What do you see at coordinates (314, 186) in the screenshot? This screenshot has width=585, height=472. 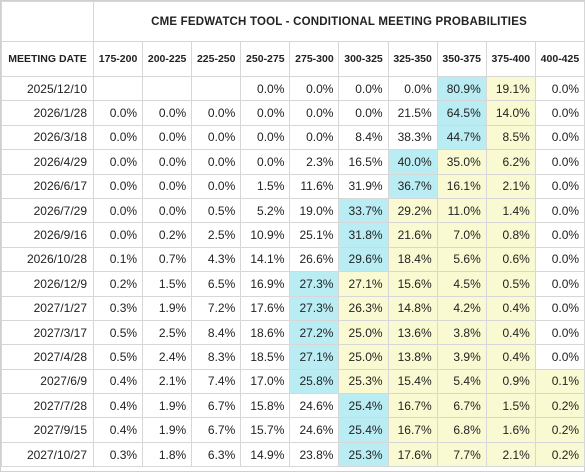 I see `probability-cell: 11.6%` at bounding box center [314, 186].